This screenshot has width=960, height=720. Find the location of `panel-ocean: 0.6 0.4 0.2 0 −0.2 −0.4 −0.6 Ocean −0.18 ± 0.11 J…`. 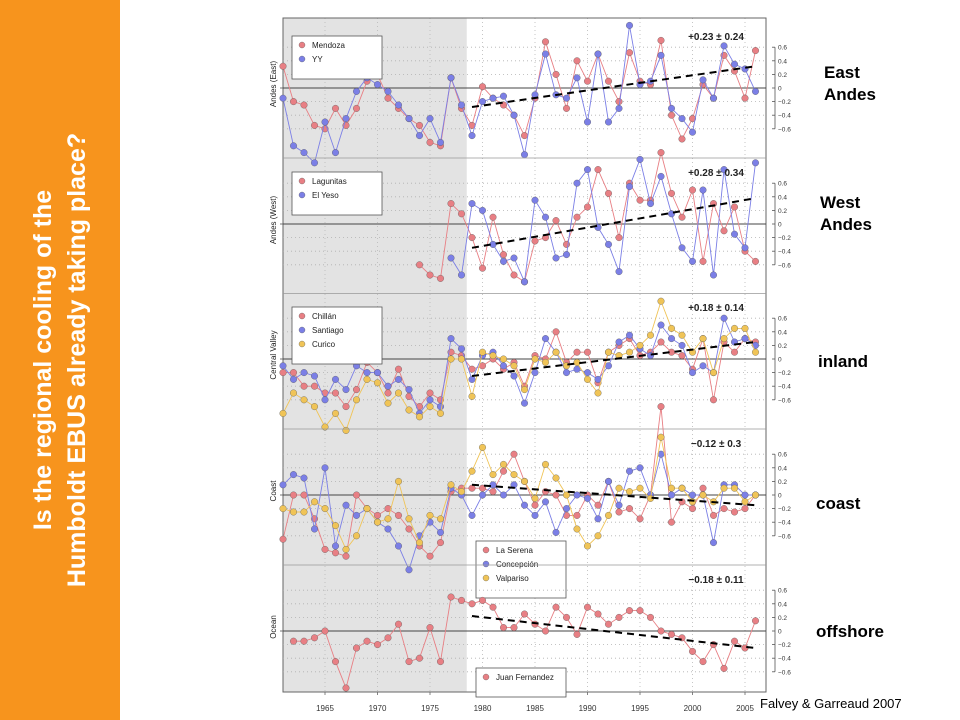

panel-ocean: 0.6 0.4 0.2 0 −0.2 −0.4 −0.6 Ocean −0.18 ± 0.11 J… is located at coordinates (530, 631).